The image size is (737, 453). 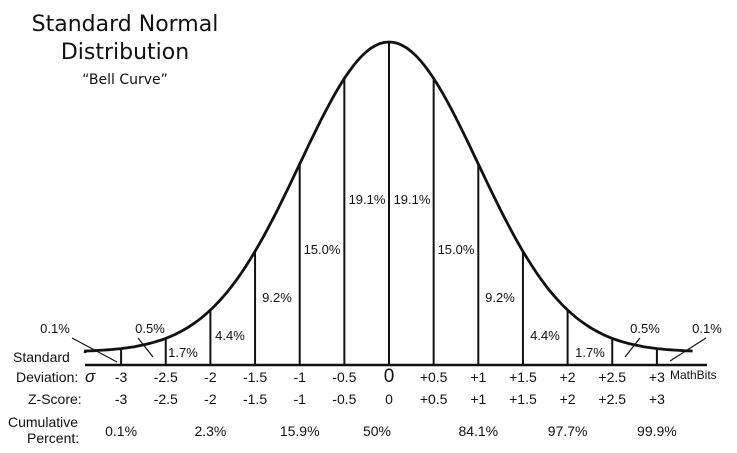 I want to click on cumulative-percent-label: 99.9%, so click(x=657, y=431).